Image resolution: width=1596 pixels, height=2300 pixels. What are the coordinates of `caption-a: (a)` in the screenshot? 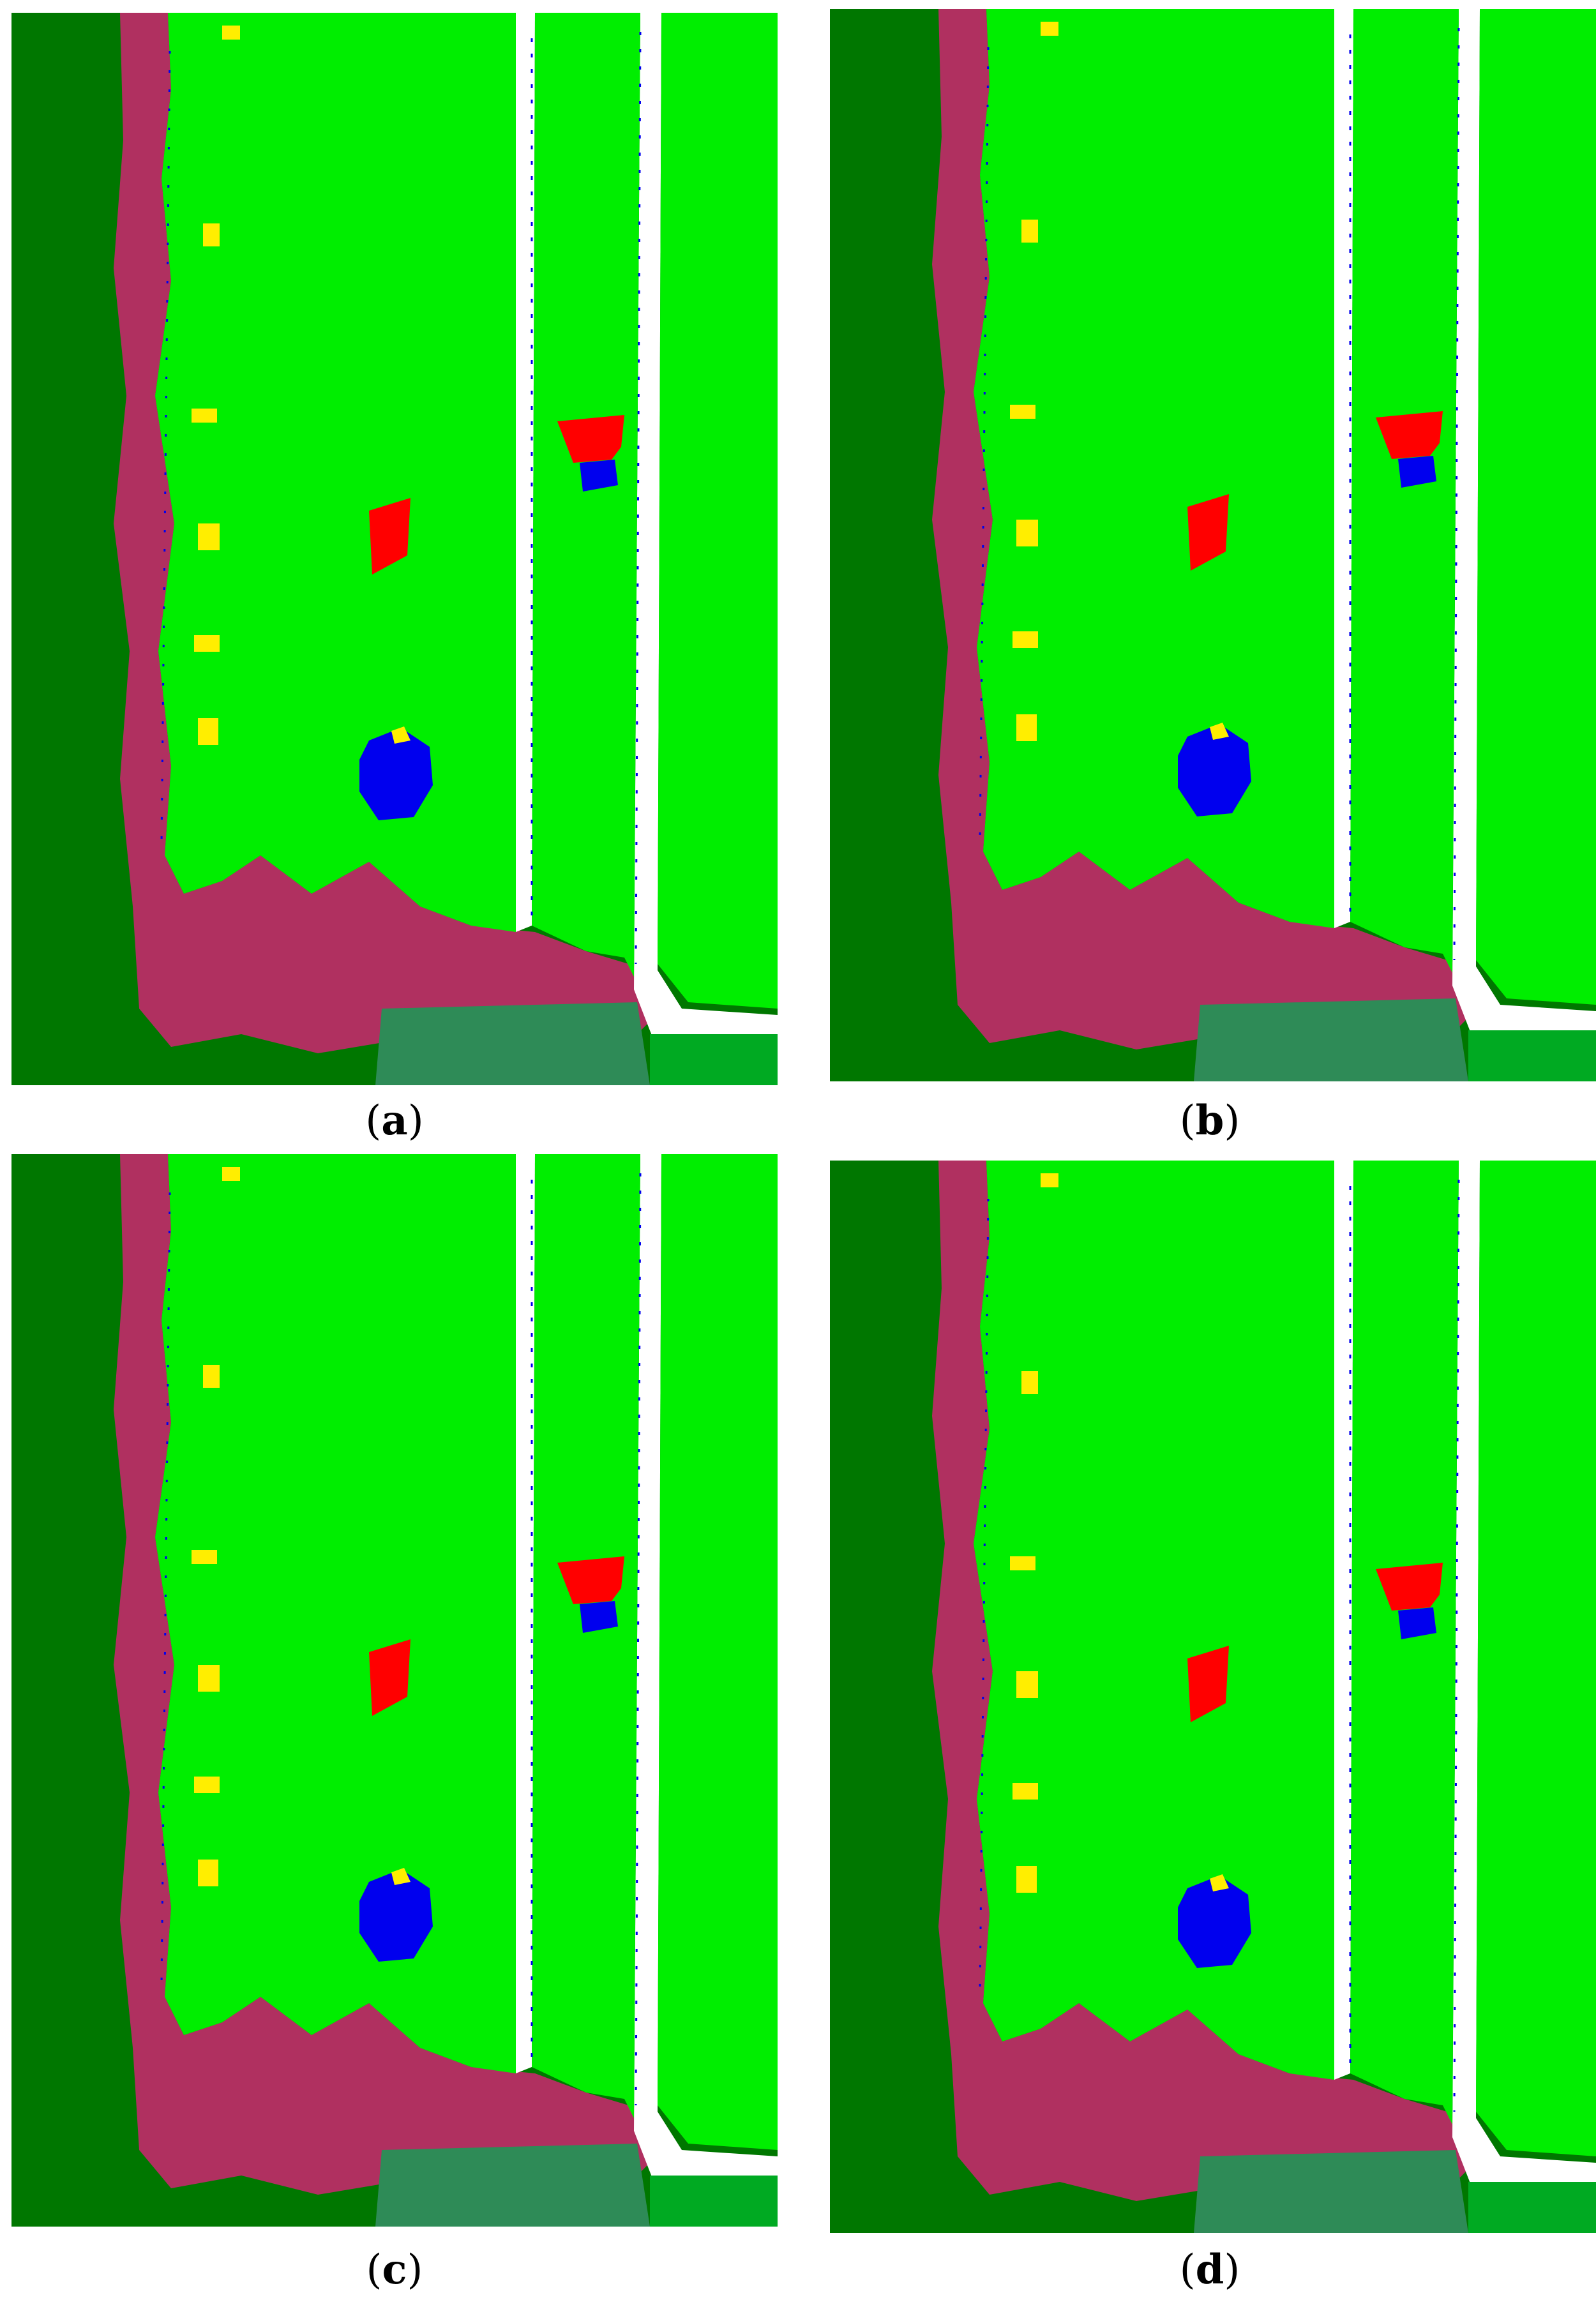 It's located at (394, 1121).